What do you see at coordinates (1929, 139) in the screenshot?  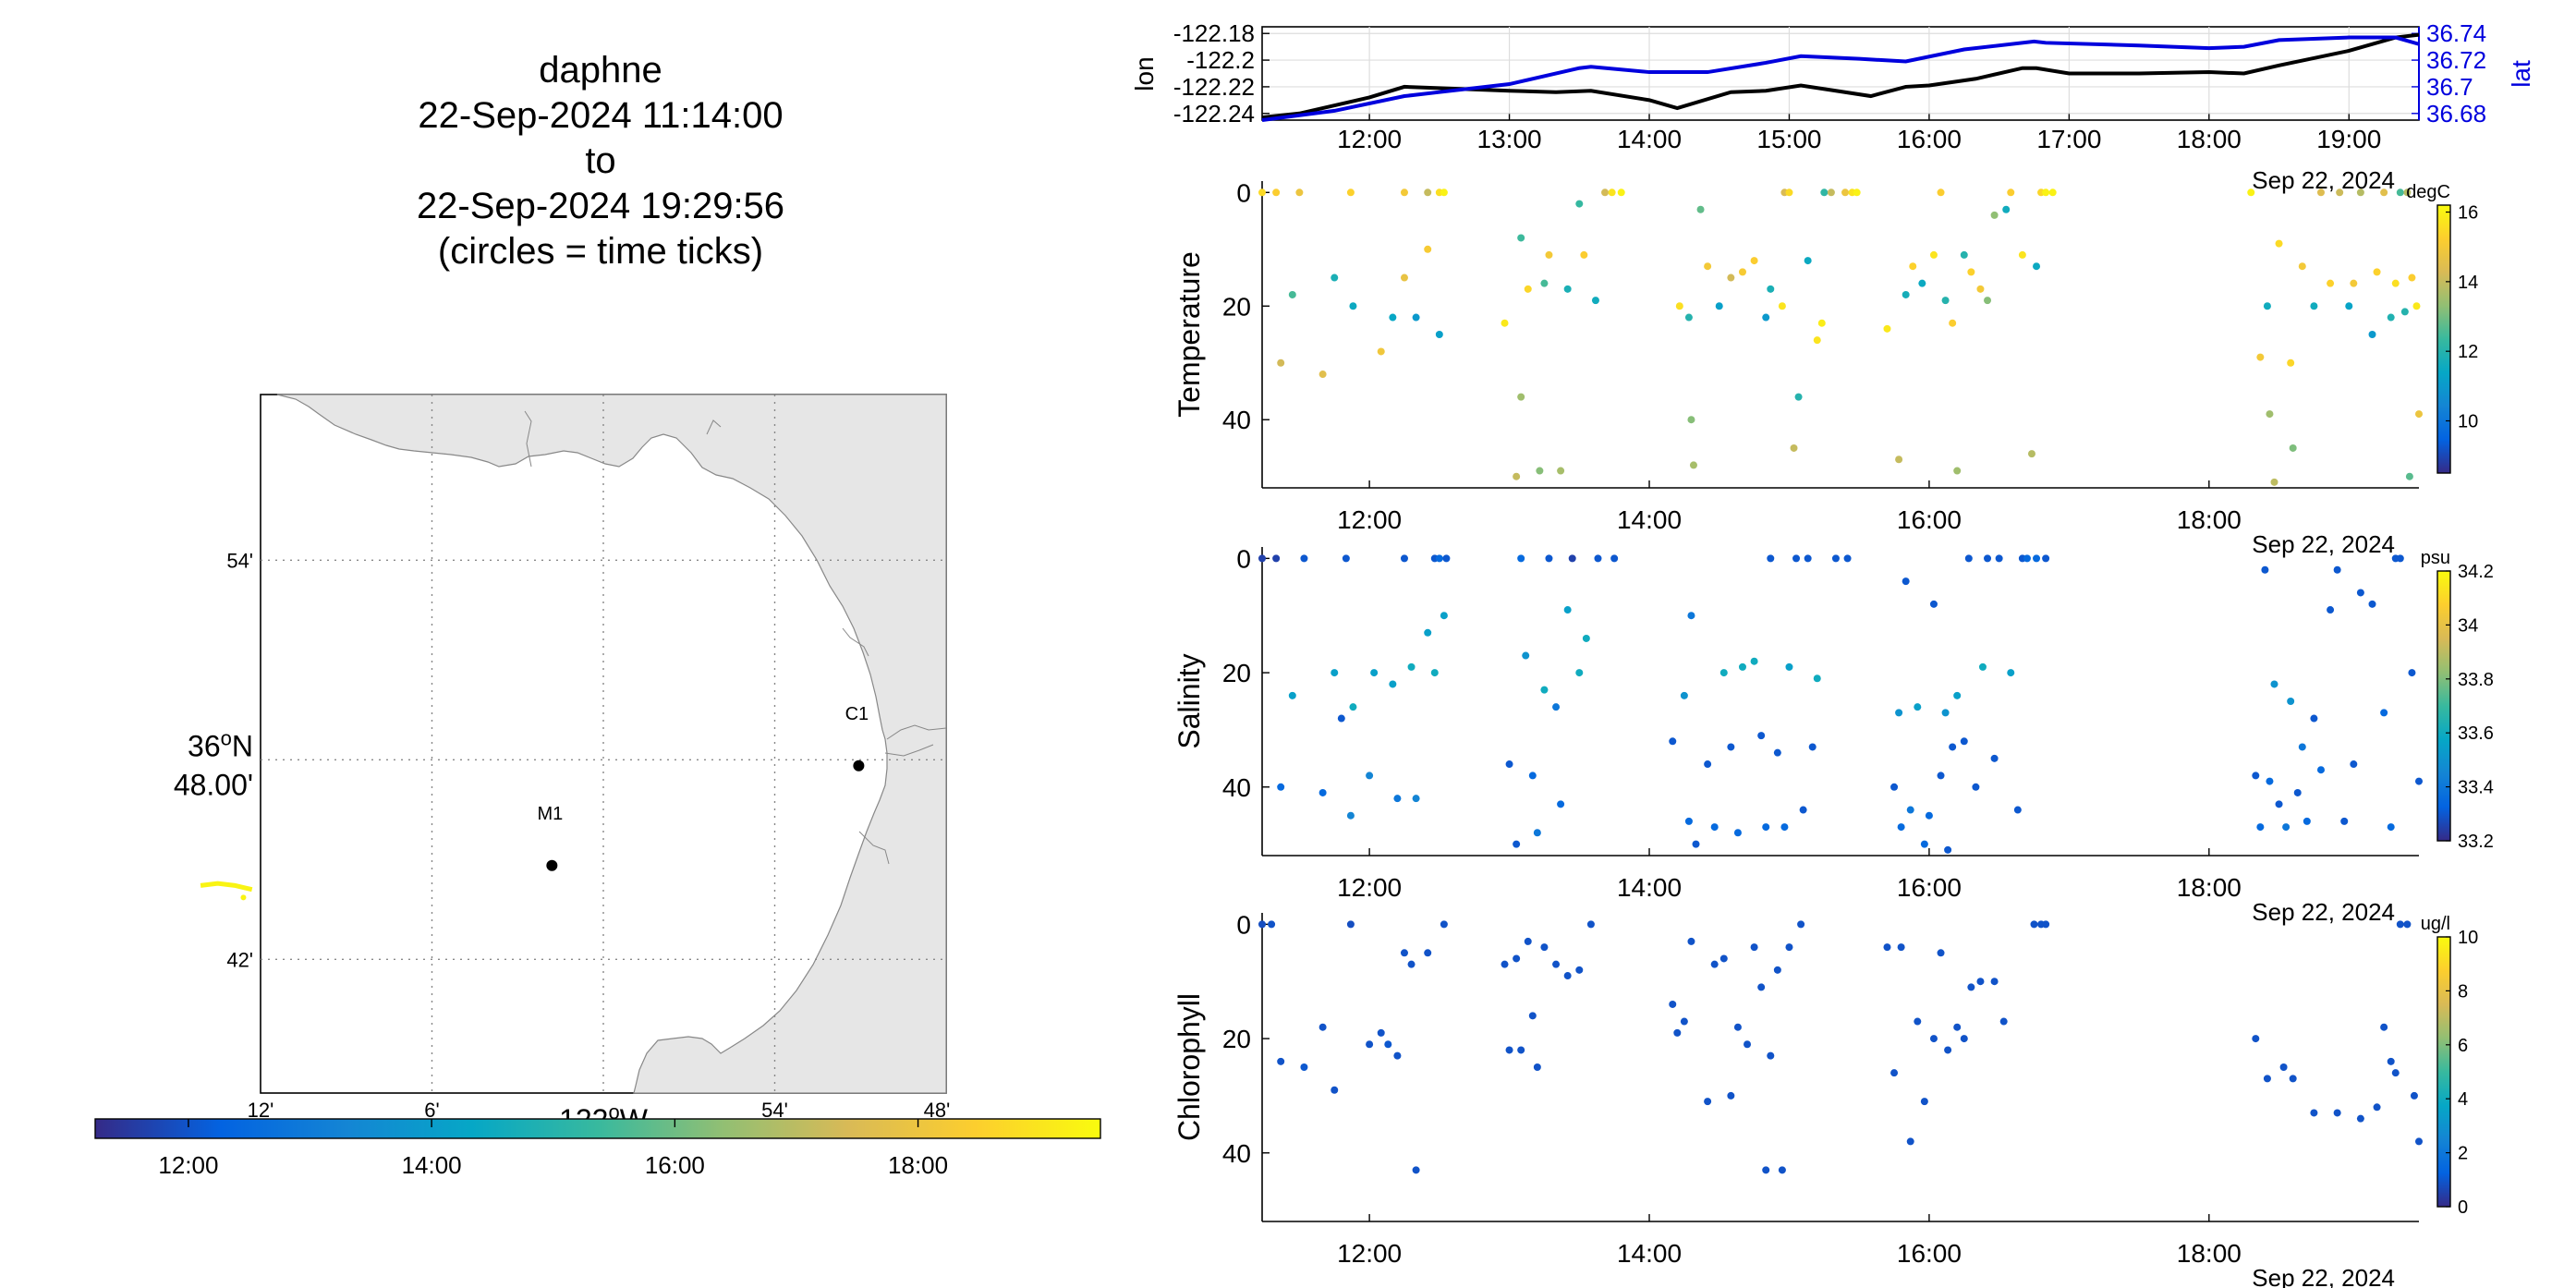 I see `lonlat-x-ticklabel: 16:00` at bounding box center [1929, 139].